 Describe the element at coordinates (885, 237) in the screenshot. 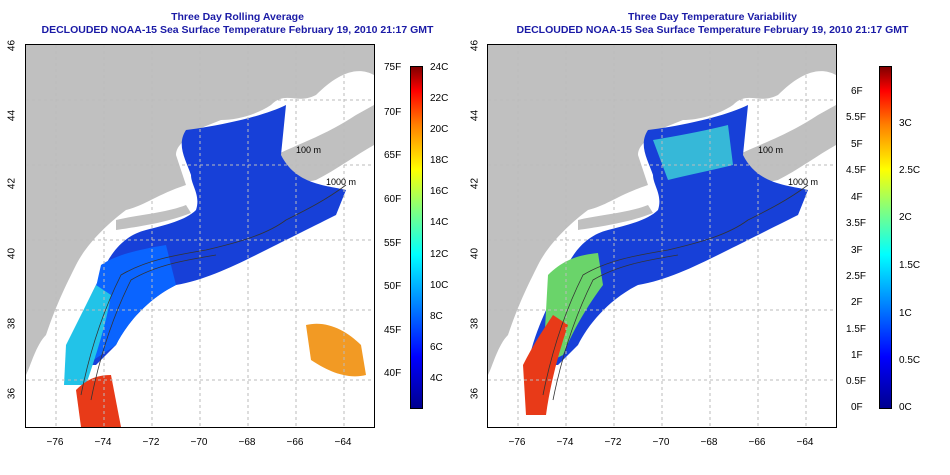

I see `right-colorbar` at that location.